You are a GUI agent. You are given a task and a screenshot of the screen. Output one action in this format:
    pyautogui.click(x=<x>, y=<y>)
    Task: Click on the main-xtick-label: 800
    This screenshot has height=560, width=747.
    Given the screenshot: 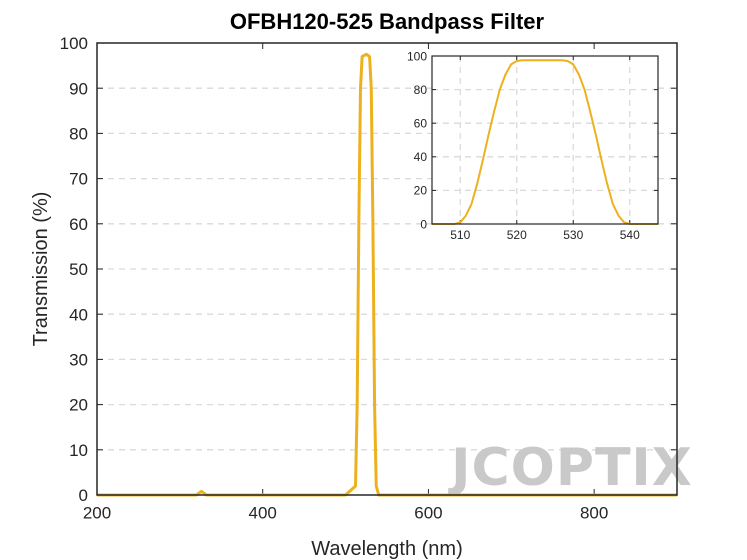 What is the action you would take?
    pyautogui.click(x=594, y=512)
    